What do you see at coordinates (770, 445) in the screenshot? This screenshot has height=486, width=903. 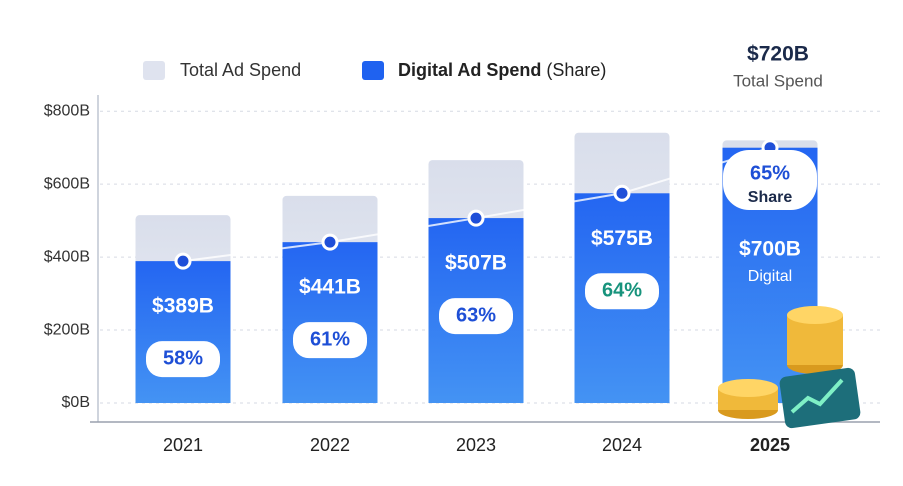 I see `x-tick-label: 2025` at bounding box center [770, 445].